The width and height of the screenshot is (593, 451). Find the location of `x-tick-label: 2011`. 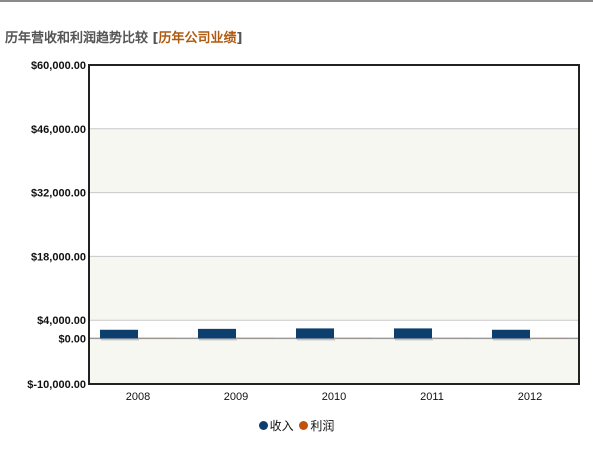

x-tick-label: 2011 is located at coordinates (432, 397).